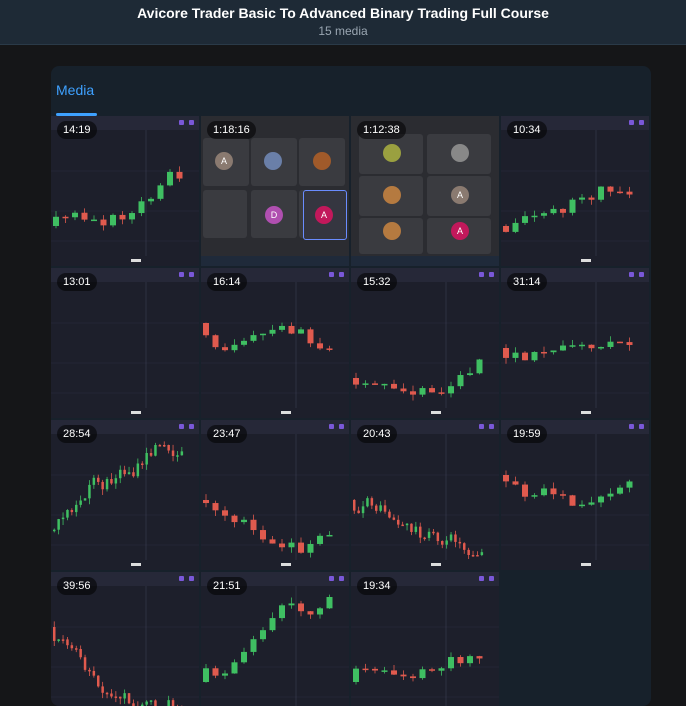 This screenshot has height=706, width=686. What do you see at coordinates (575, 495) in the screenshot?
I see `media-tile: 19:59` at bounding box center [575, 495].